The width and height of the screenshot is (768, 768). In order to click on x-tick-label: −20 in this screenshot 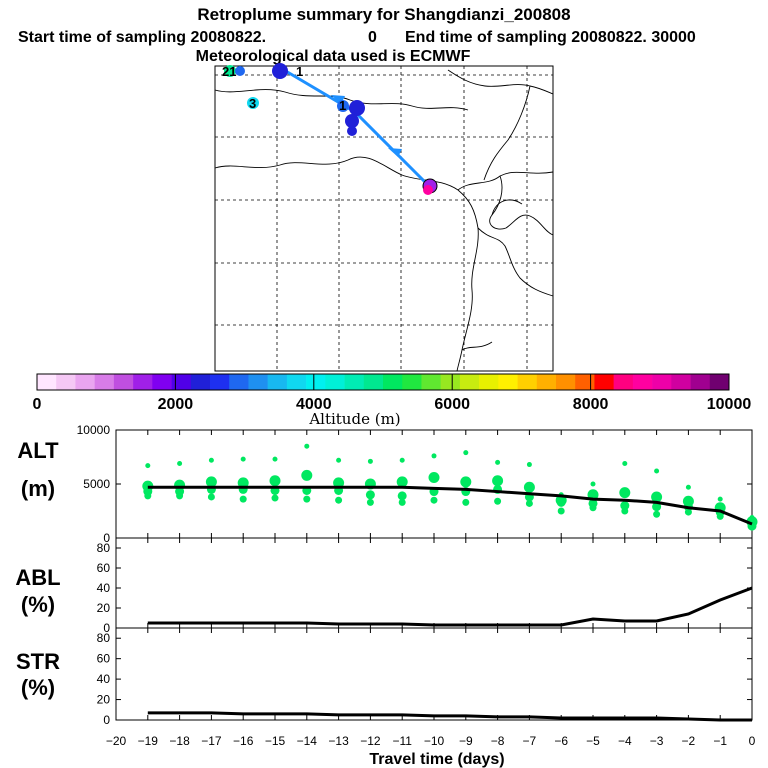, I will do `click(116, 741)`.